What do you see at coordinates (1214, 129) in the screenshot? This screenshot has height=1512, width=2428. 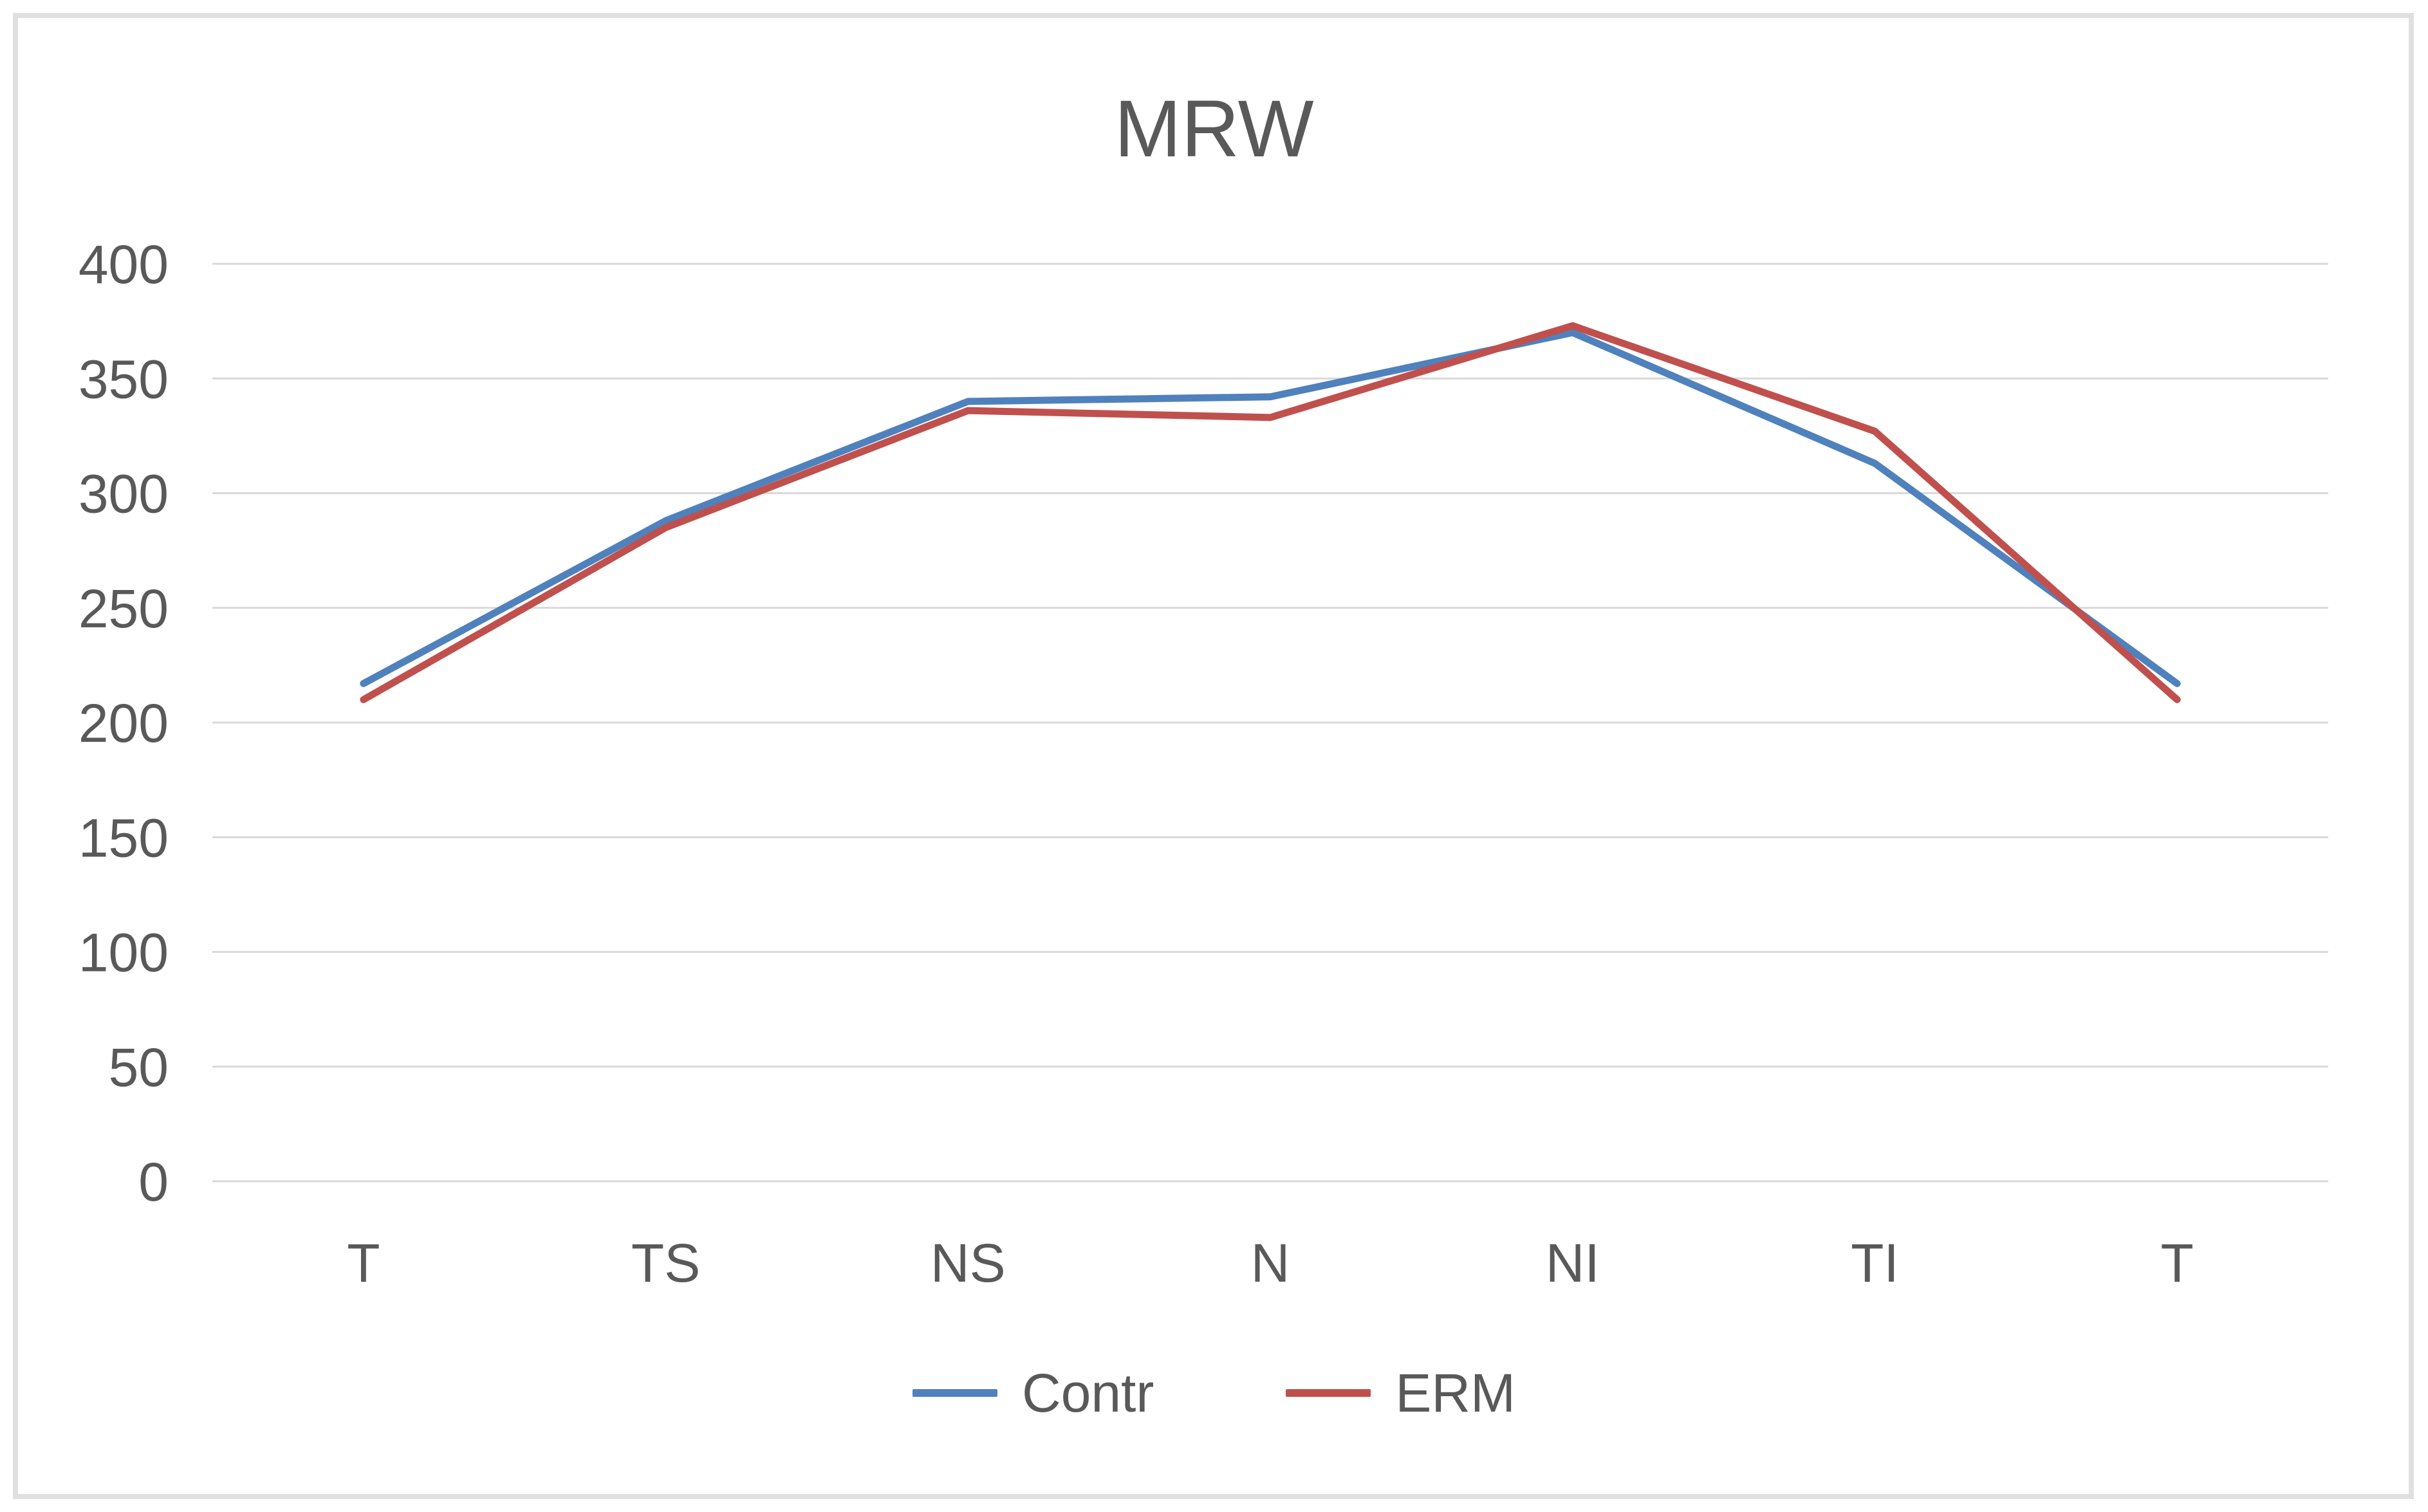 I see `chart-title: MRW` at bounding box center [1214, 129].